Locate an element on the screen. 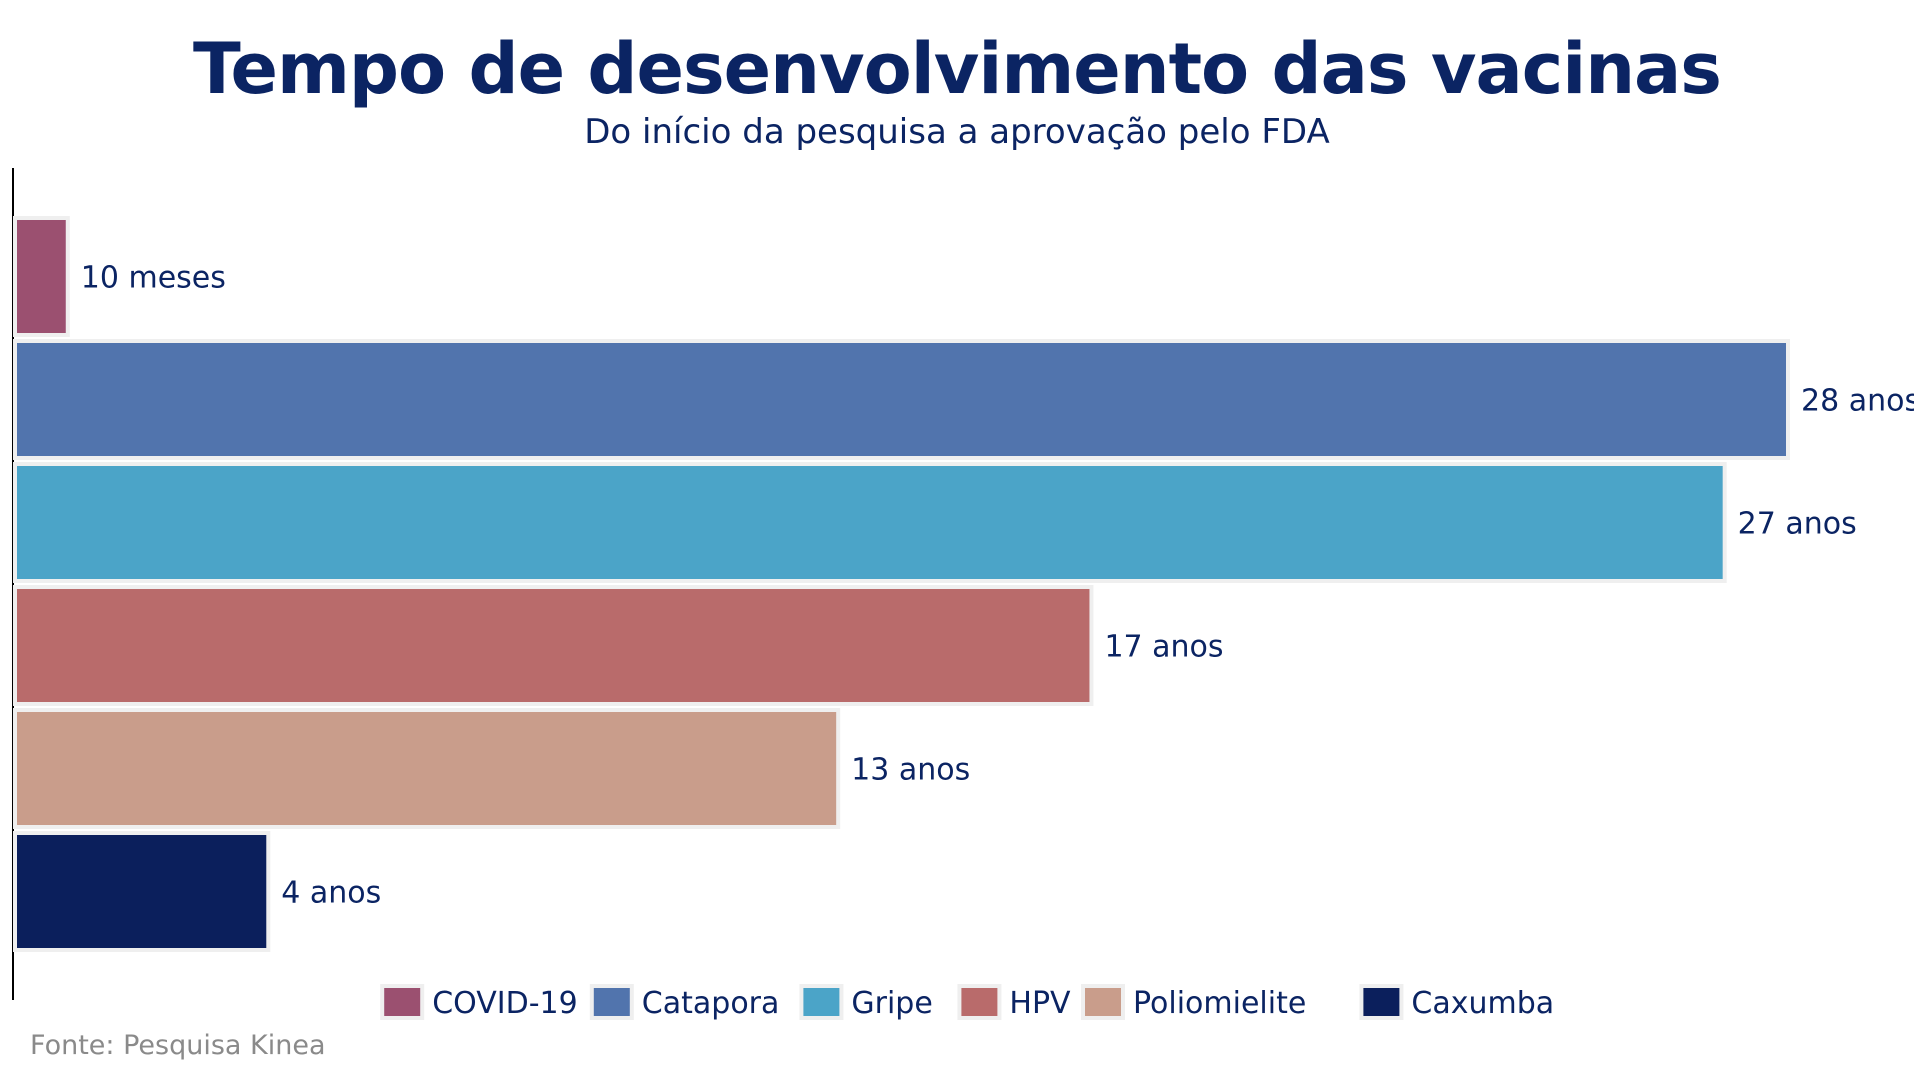 Image resolution: width=1914 pixels, height=1081 pixels. legend-item-covid-19: COVID-19 is located at coordinates (479, 1002).